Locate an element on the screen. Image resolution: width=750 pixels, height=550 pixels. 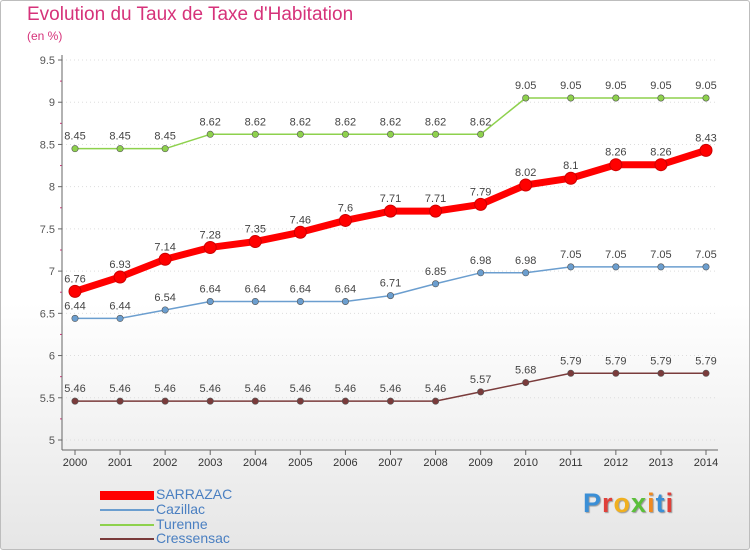
legend-swatch-sarrazac is located at coordinates (127, 495).